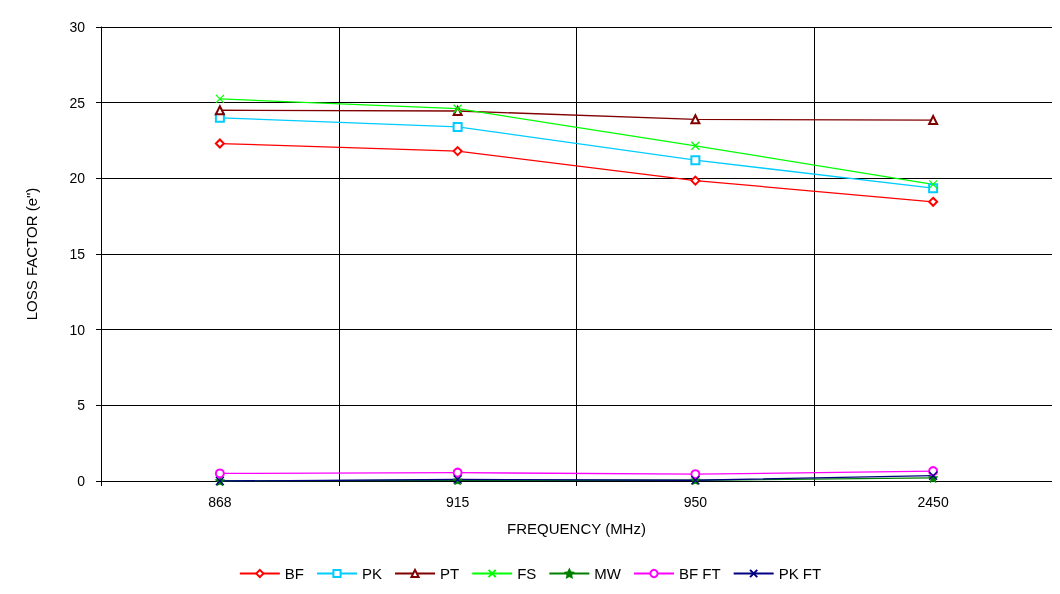 Image resolution: width=1060 pixels, height=594 pixels. Describe the element at coordinates (31, 254) in the screenshot. I see `y-axis-title: LOSS FACTOR (e")` at that location.